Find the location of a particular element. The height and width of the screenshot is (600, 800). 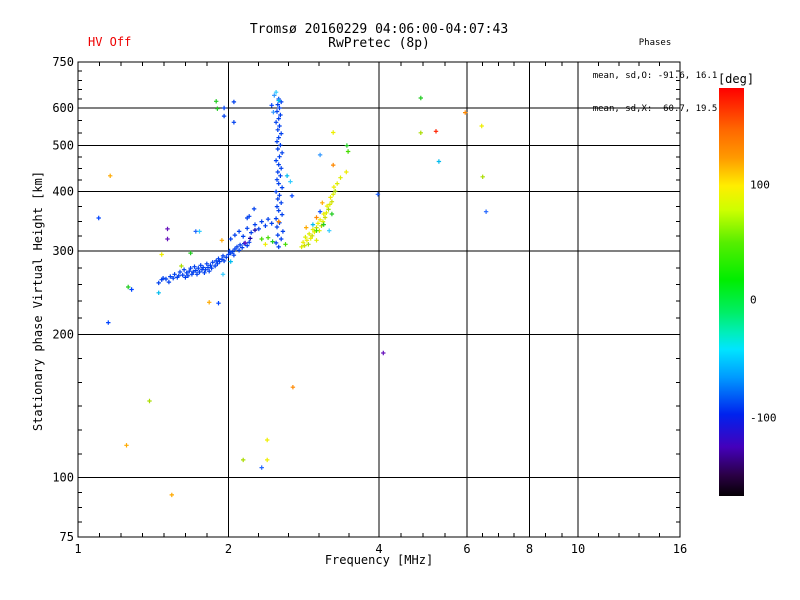

plot-title: Tromsø 20160229 04:06:00-04:07:43 is located at coordinates (379, 29).